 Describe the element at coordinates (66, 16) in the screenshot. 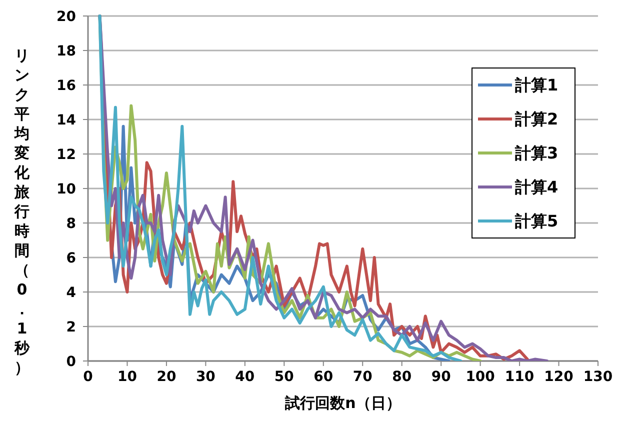

I see `y-tick-label: 20` at that location.